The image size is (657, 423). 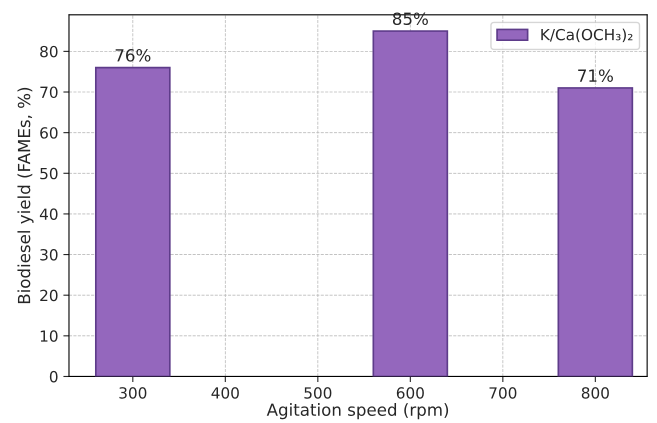 What do you see at coordinates (49, 133) in the screenshot?
I see `y-tick-label: 60` at bounding box center [49, 133].